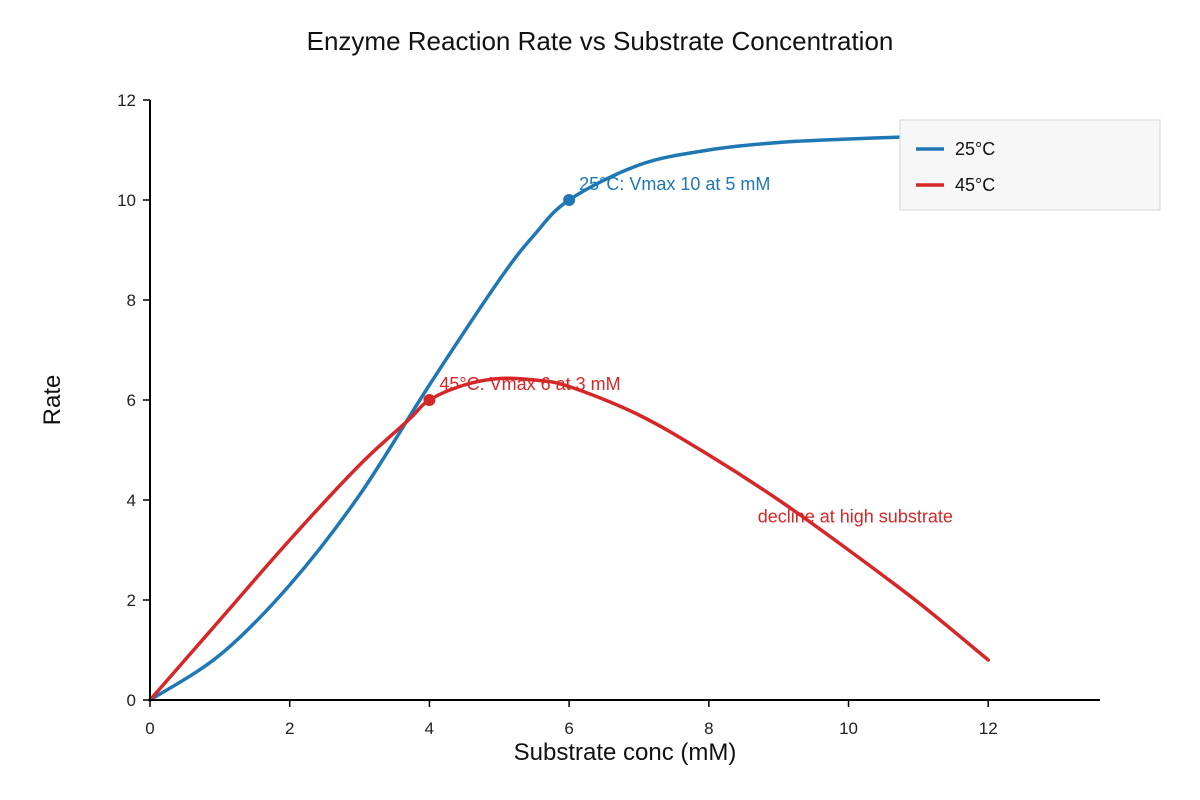 This screenshot has width=1200, height=800. I want to click on y-tick-label-0: 0, so click(131, 700).